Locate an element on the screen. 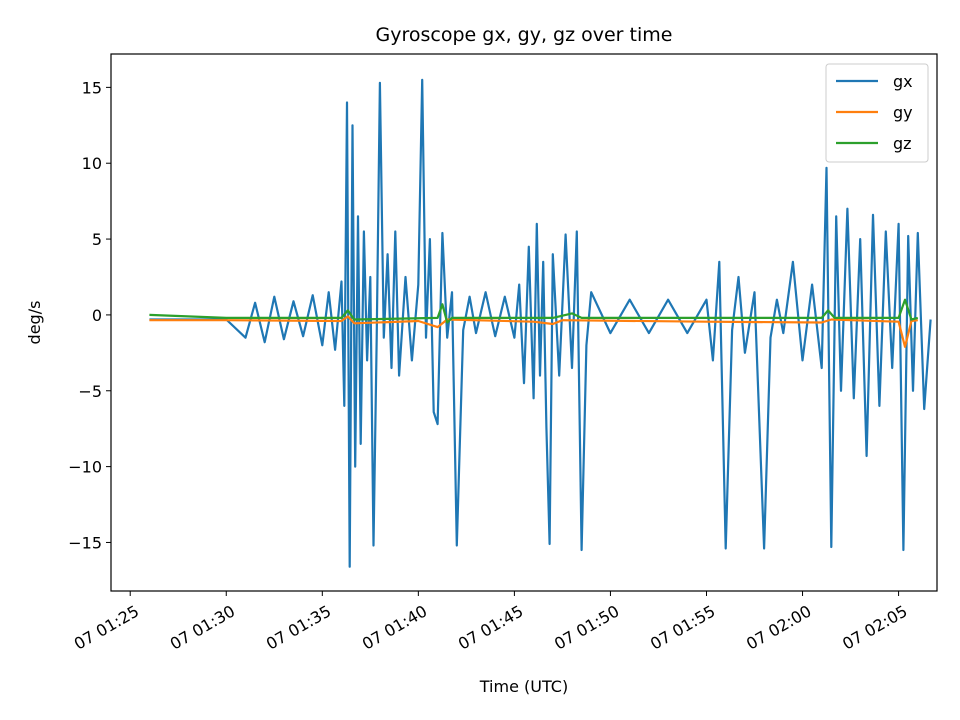  series-line-gy is located at coordinates (533, 331).